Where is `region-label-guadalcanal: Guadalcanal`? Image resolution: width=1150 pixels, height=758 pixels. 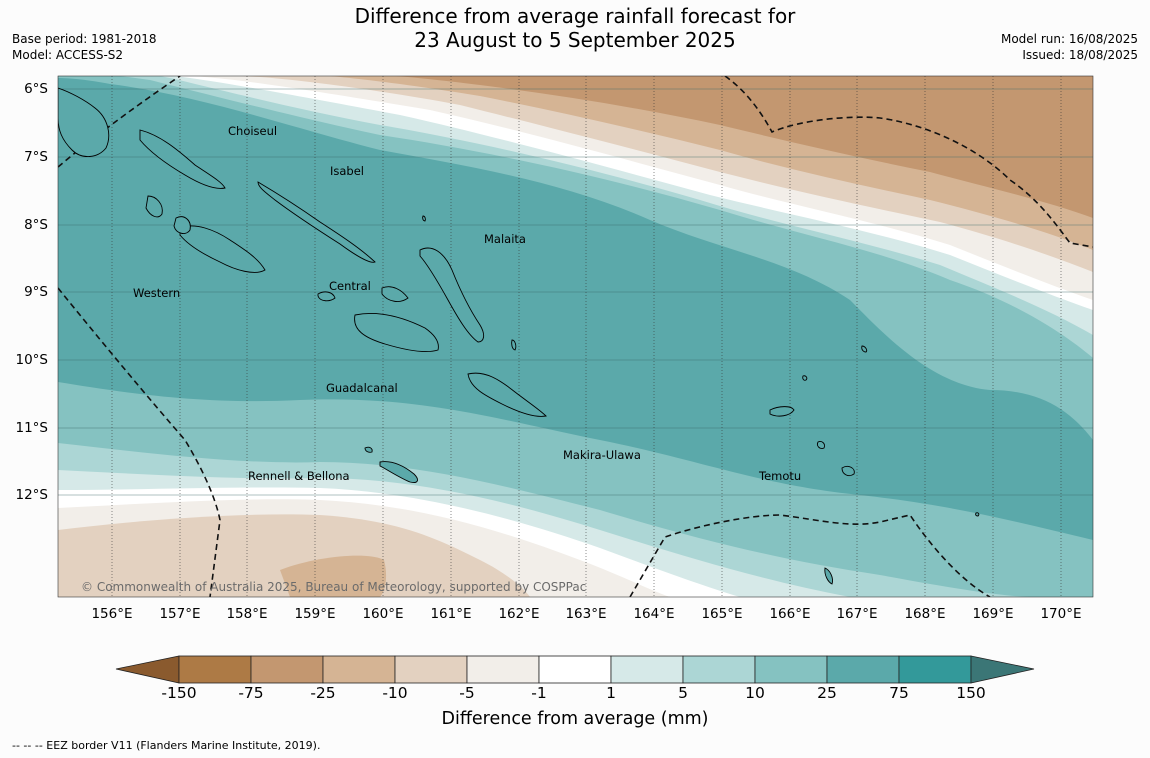
region-label-guadalcanal: Guadalcanal is located at coordinates (362, 388).